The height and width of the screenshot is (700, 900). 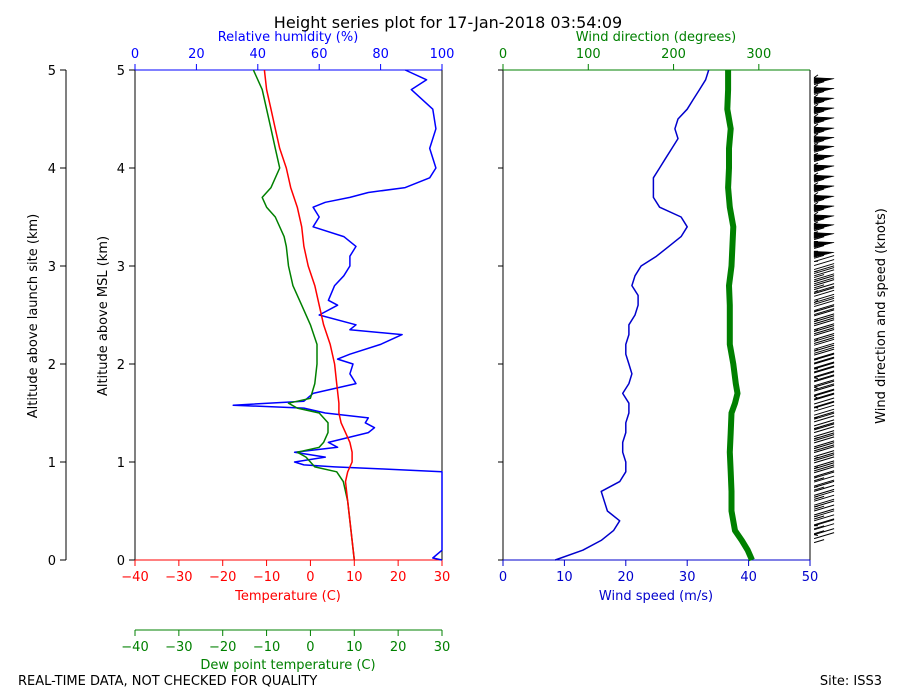 I want to click on temp-tick-label: 10, so click(x=354, y=577).